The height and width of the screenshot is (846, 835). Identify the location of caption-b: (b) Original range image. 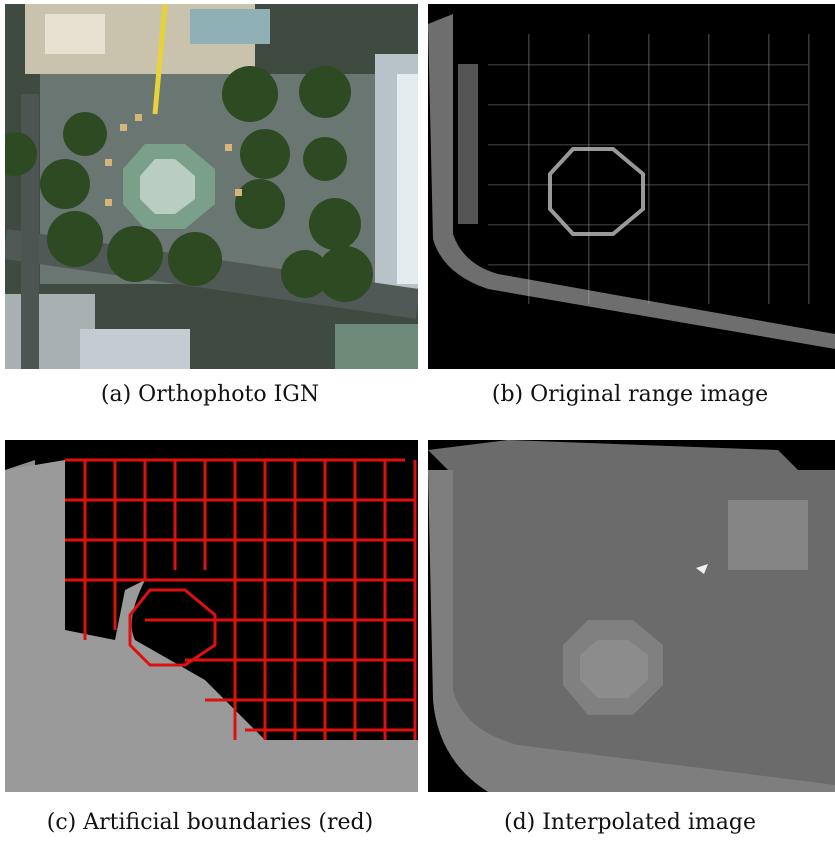
(630, 394).